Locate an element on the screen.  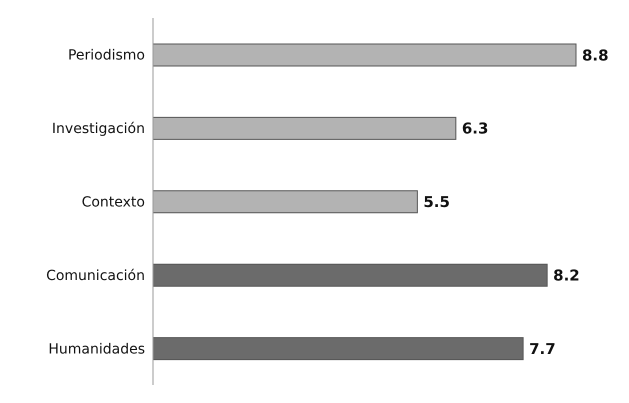
data-label: 7.7 is located at coordinates (542, 349).